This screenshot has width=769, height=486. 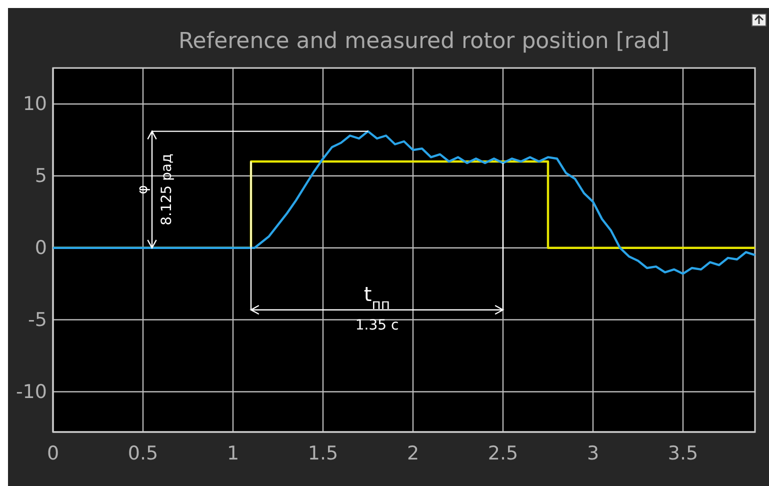 What do you see at coordinates (142, 189) in the screenshot?
I see `annotation: φ` at bounding box center [142, 189].